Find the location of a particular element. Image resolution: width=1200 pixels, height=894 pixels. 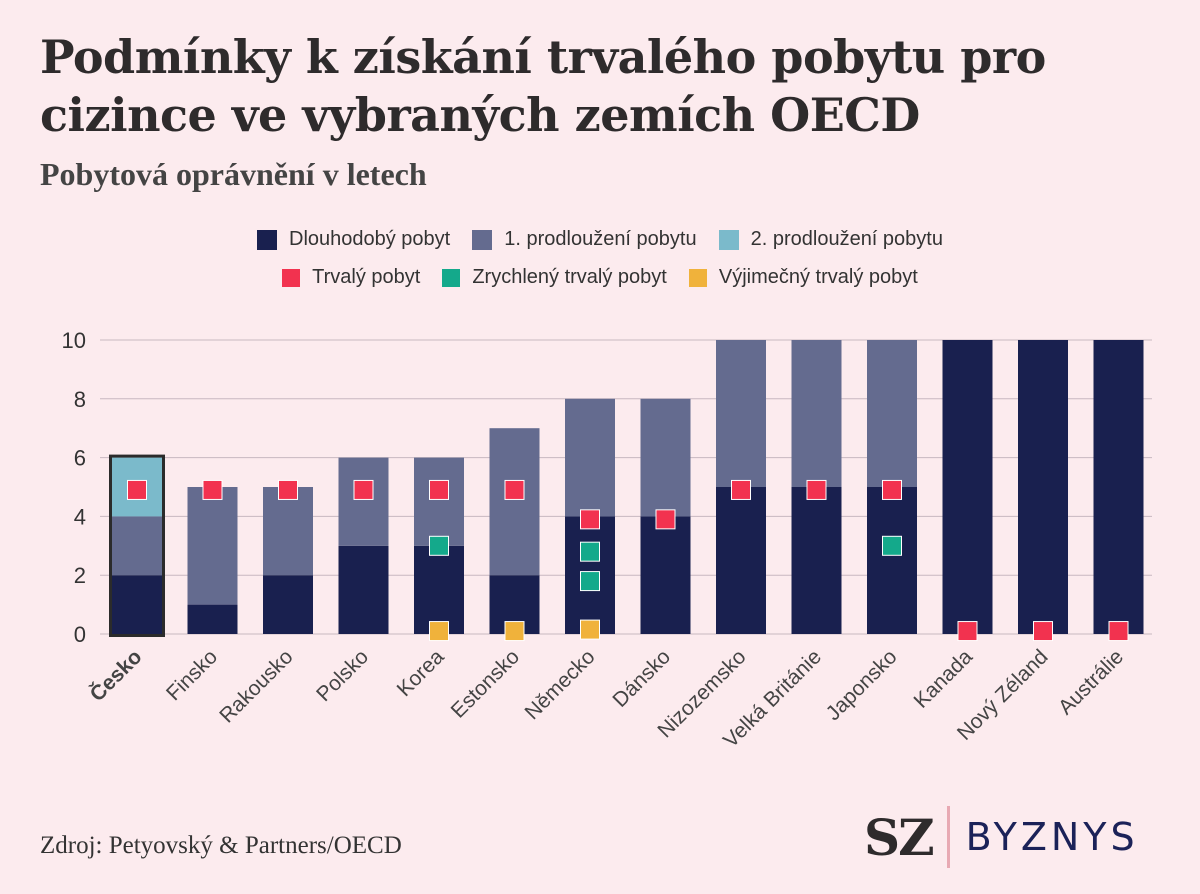

x-tick-label-japonsko: Japonsko is located at coordinates (862, 685).